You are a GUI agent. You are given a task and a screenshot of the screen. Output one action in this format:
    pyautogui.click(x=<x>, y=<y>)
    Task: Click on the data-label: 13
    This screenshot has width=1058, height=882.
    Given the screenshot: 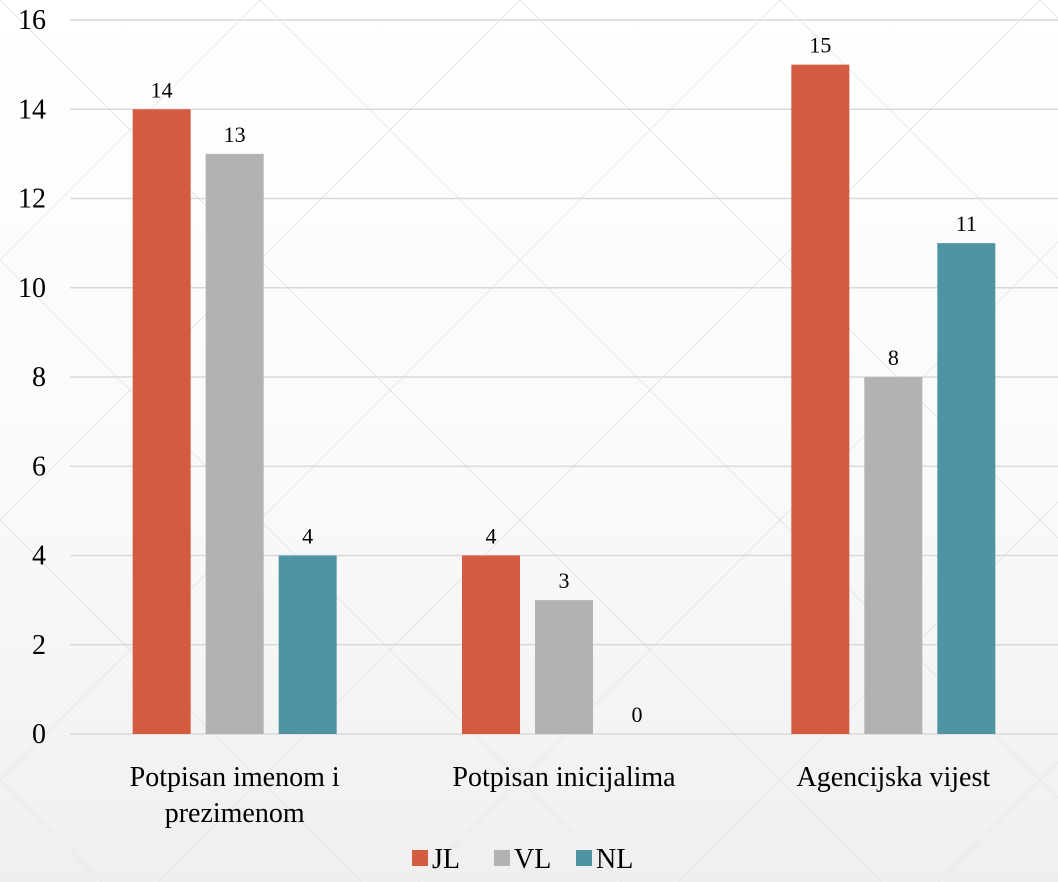 What is the action you would take?
    pyautogui.click(x=235, y=134)
    